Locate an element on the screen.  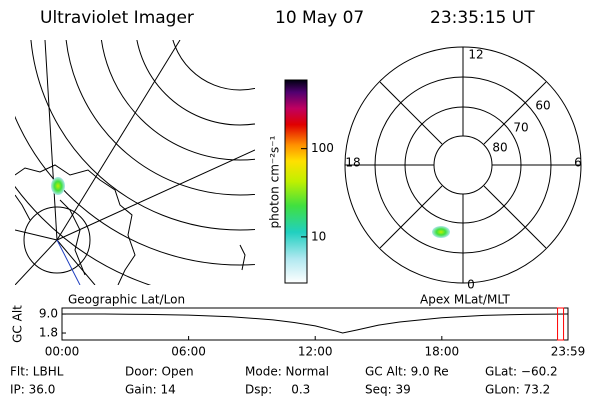
info-field: Flt: LBHL is located at coordinates (37, 372).